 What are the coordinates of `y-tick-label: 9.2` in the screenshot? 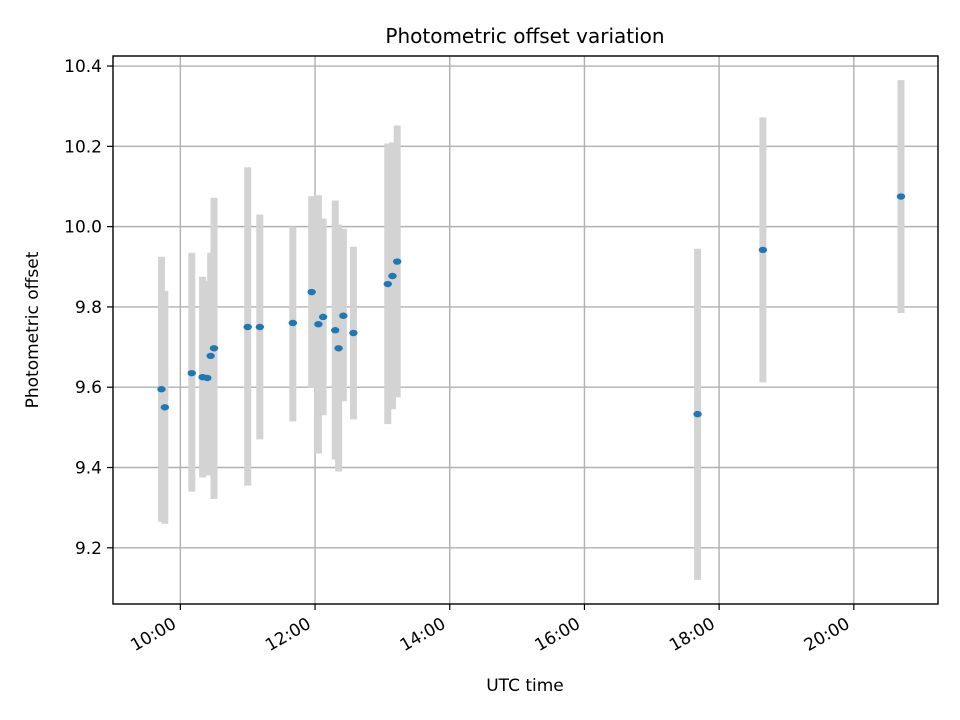 It's located at (88, 549).